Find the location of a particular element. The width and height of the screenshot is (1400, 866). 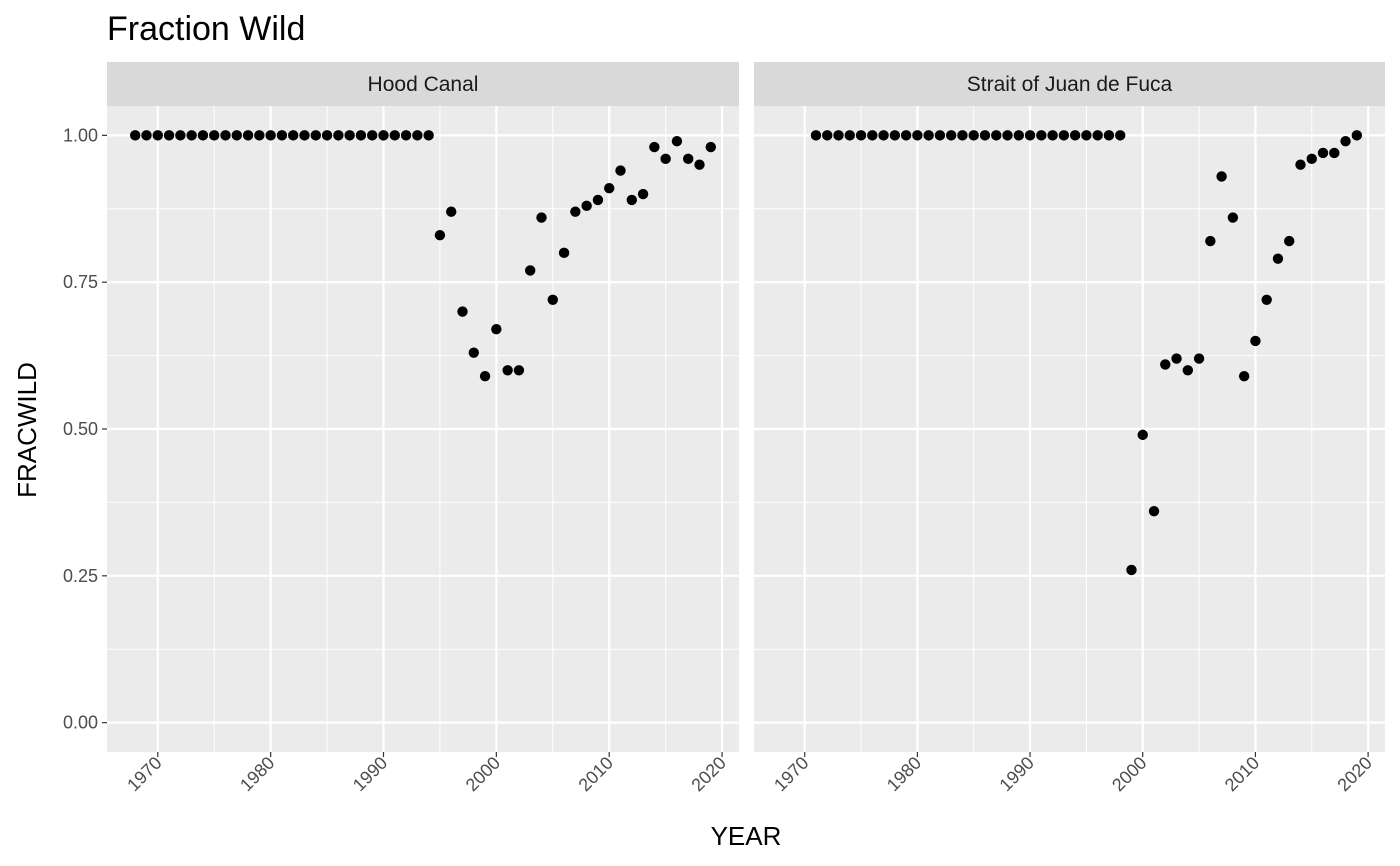

y-tick-label: 0.00 is located at coordinates (80, 723).